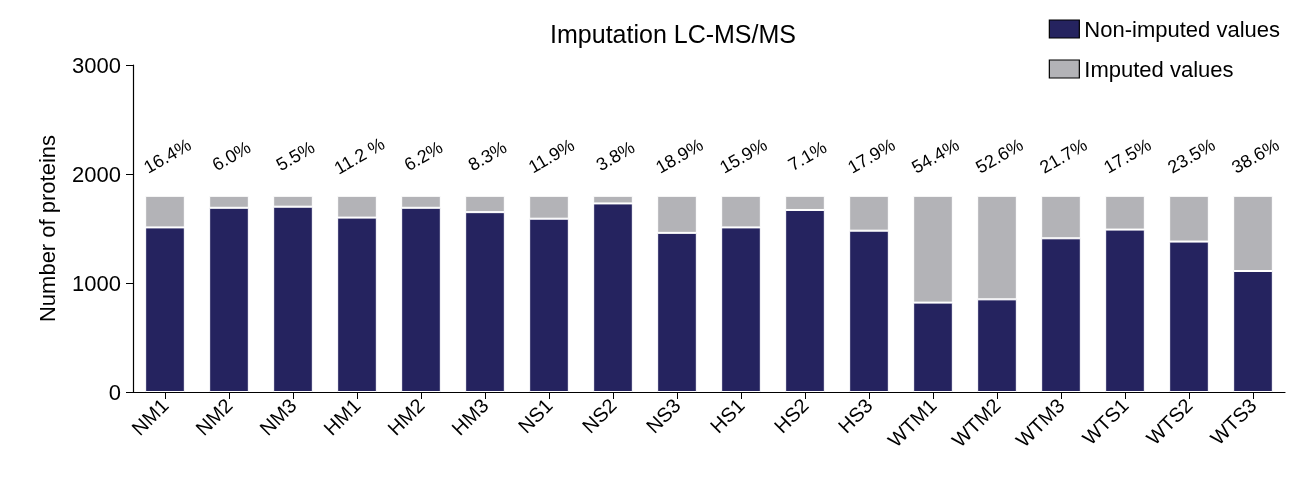 Image resolution: width=1313 pixels, height=483 pixels. What do you see at coordinates (673, 33) in the screenshot?
I see `chart-title: Imputation LC-MS/MS` at bounding box center [673, 33].